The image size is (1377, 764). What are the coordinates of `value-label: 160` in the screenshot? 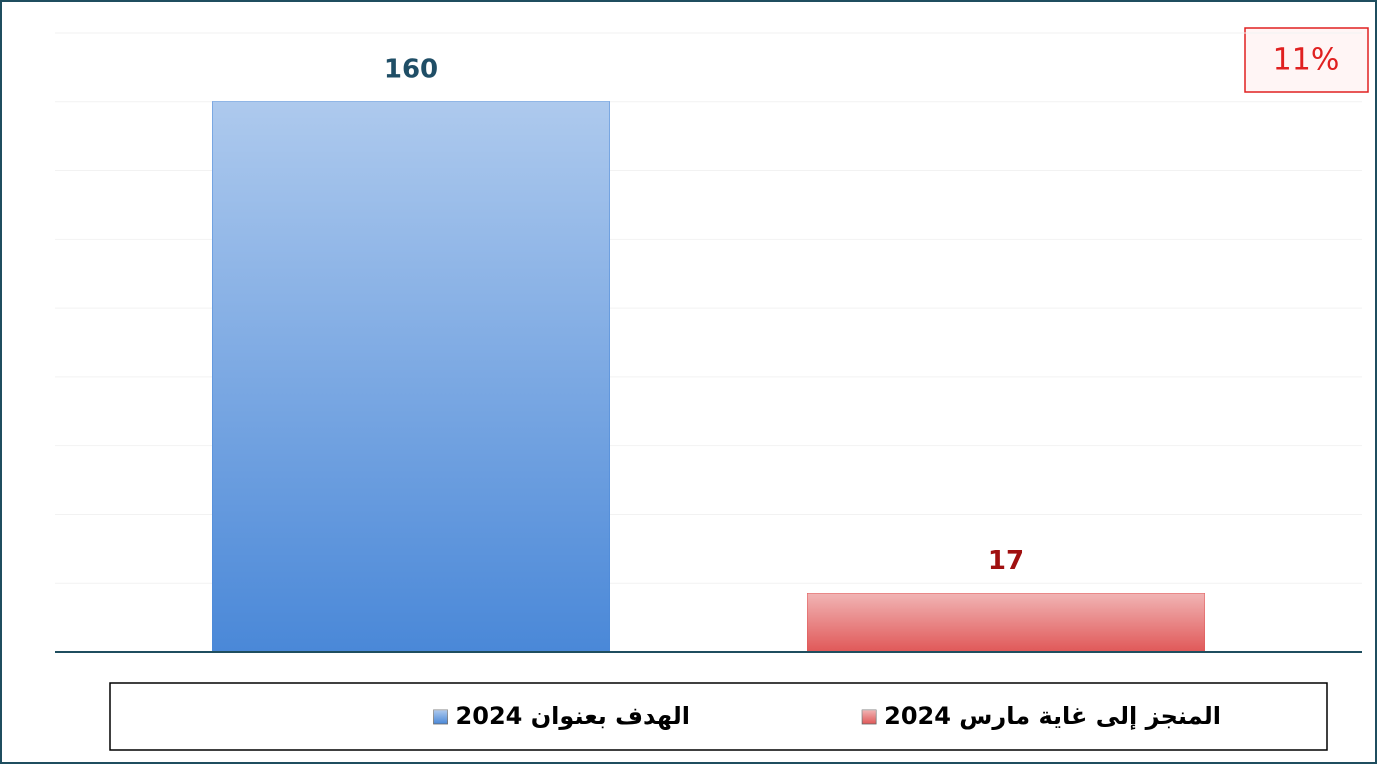 It's located at (411, 69).